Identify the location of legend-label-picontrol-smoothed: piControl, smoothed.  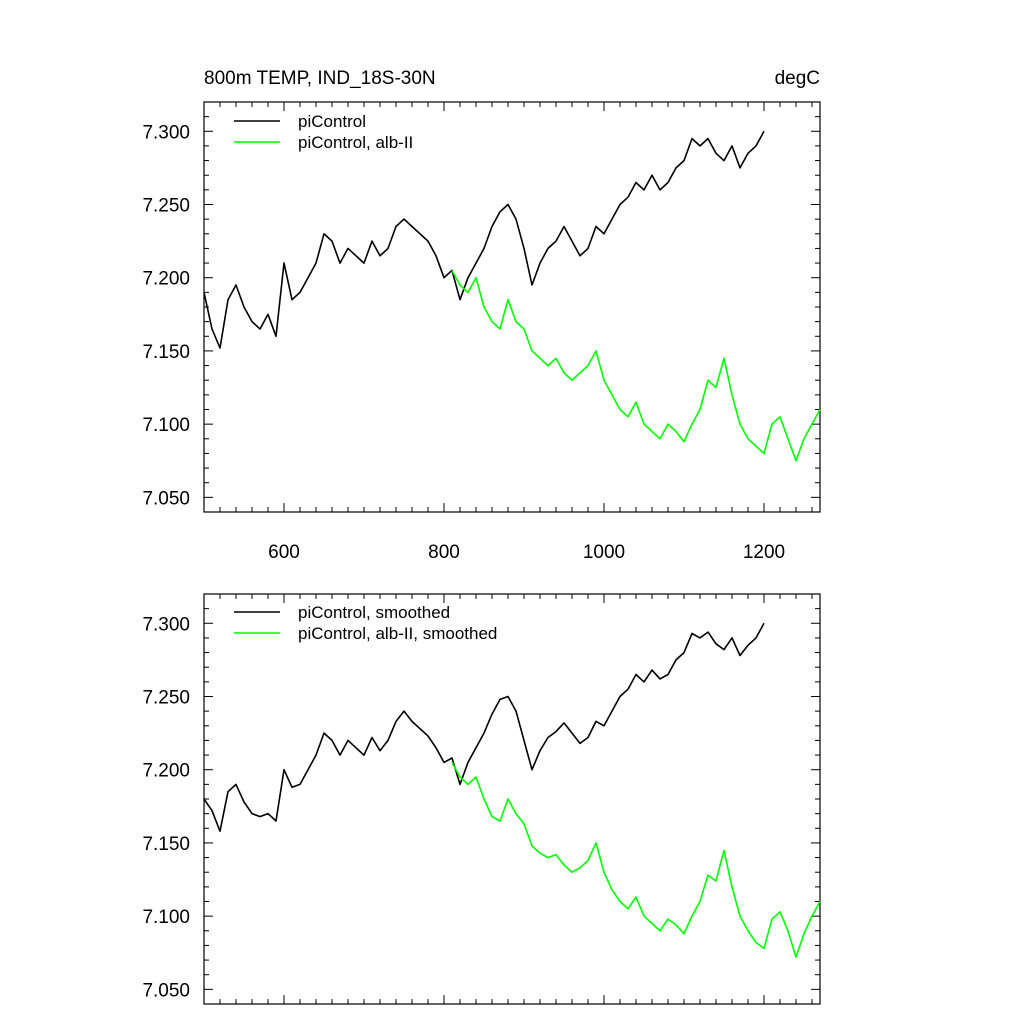
(374, 612).